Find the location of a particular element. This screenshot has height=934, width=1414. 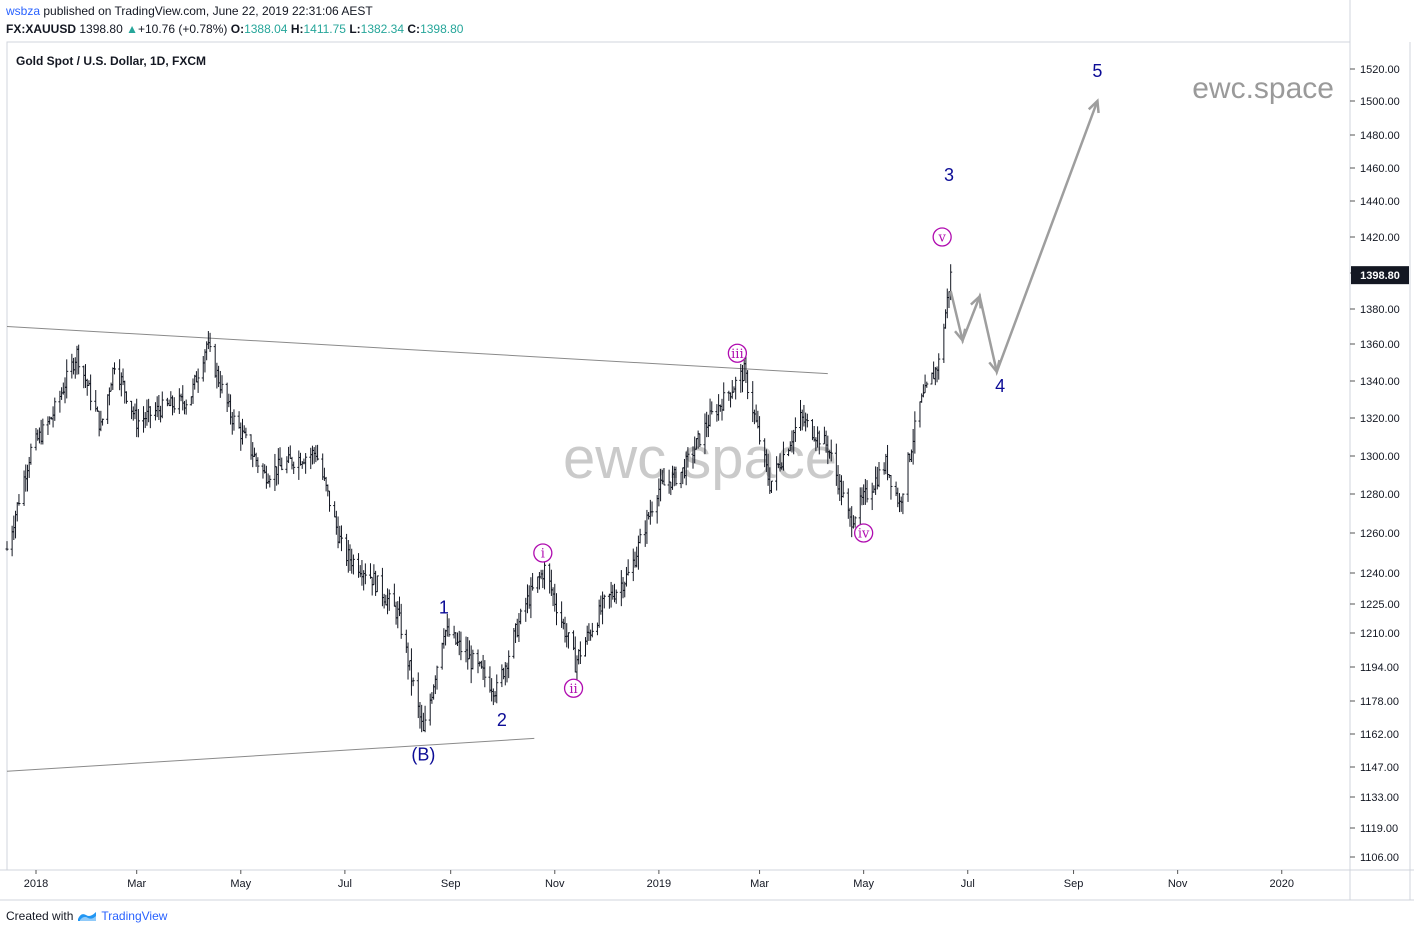

y-tick-label: 1380.00 is located at coordinates (1380, 310).